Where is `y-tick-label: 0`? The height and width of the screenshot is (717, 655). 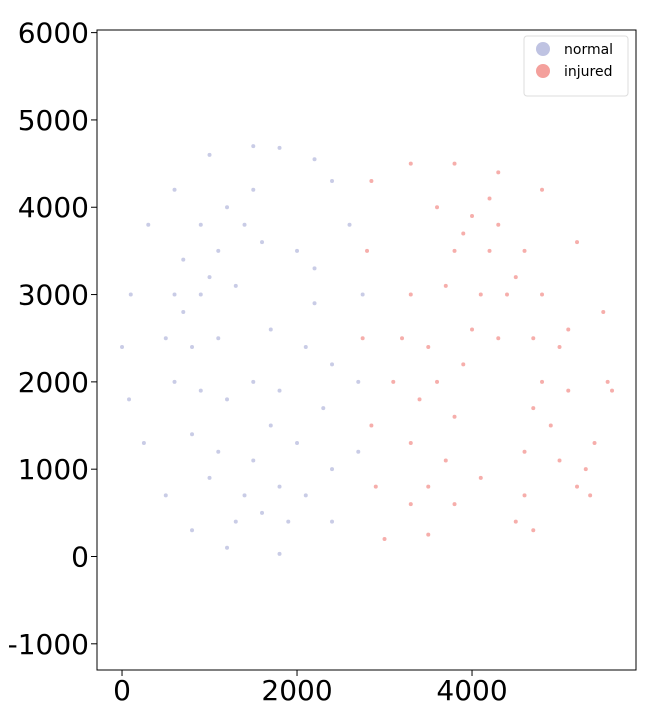 y-tick-label: 0 is located at coordinates (80, 556).